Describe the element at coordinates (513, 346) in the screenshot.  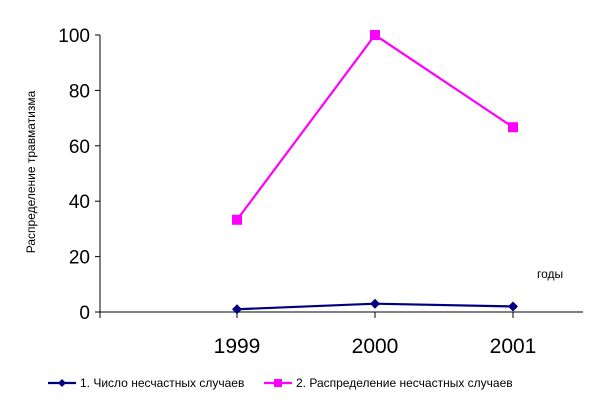
I see `x-tick-label: 2001` at that location.